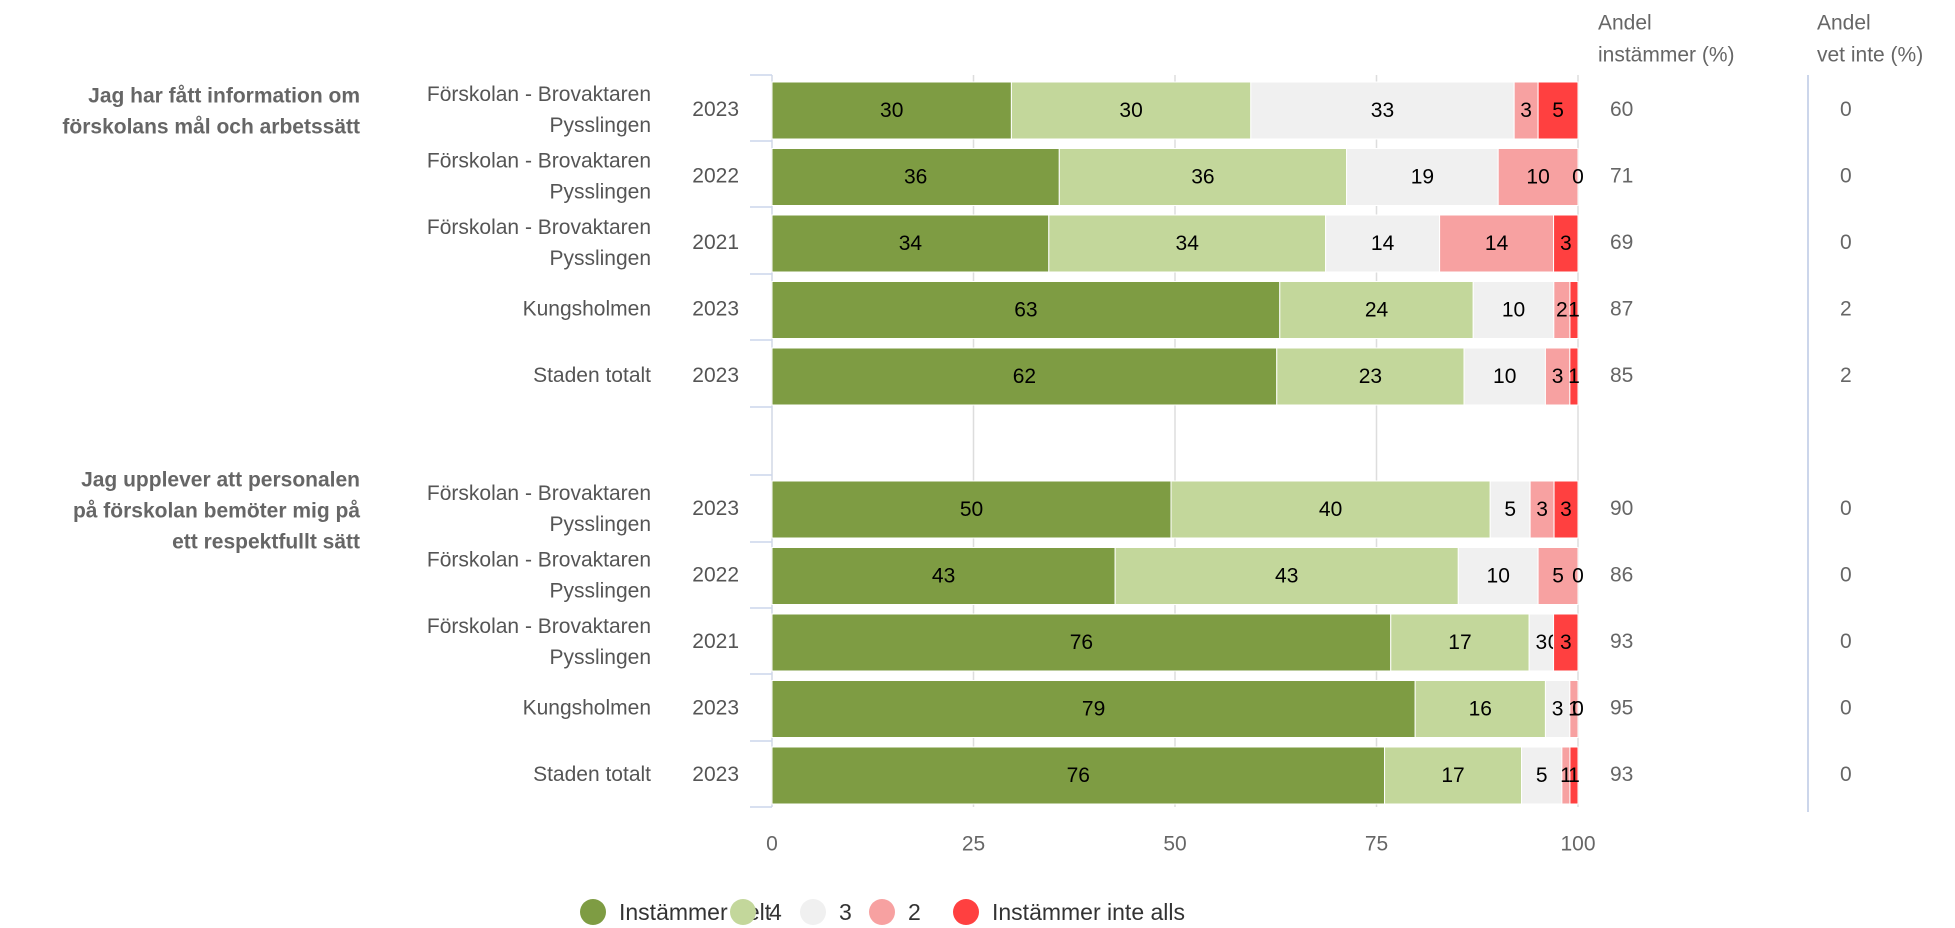  Describe the element at coordinates (1666, 55) in the screenshot. I see `header-share-agree: instämmer (%)` at that location.